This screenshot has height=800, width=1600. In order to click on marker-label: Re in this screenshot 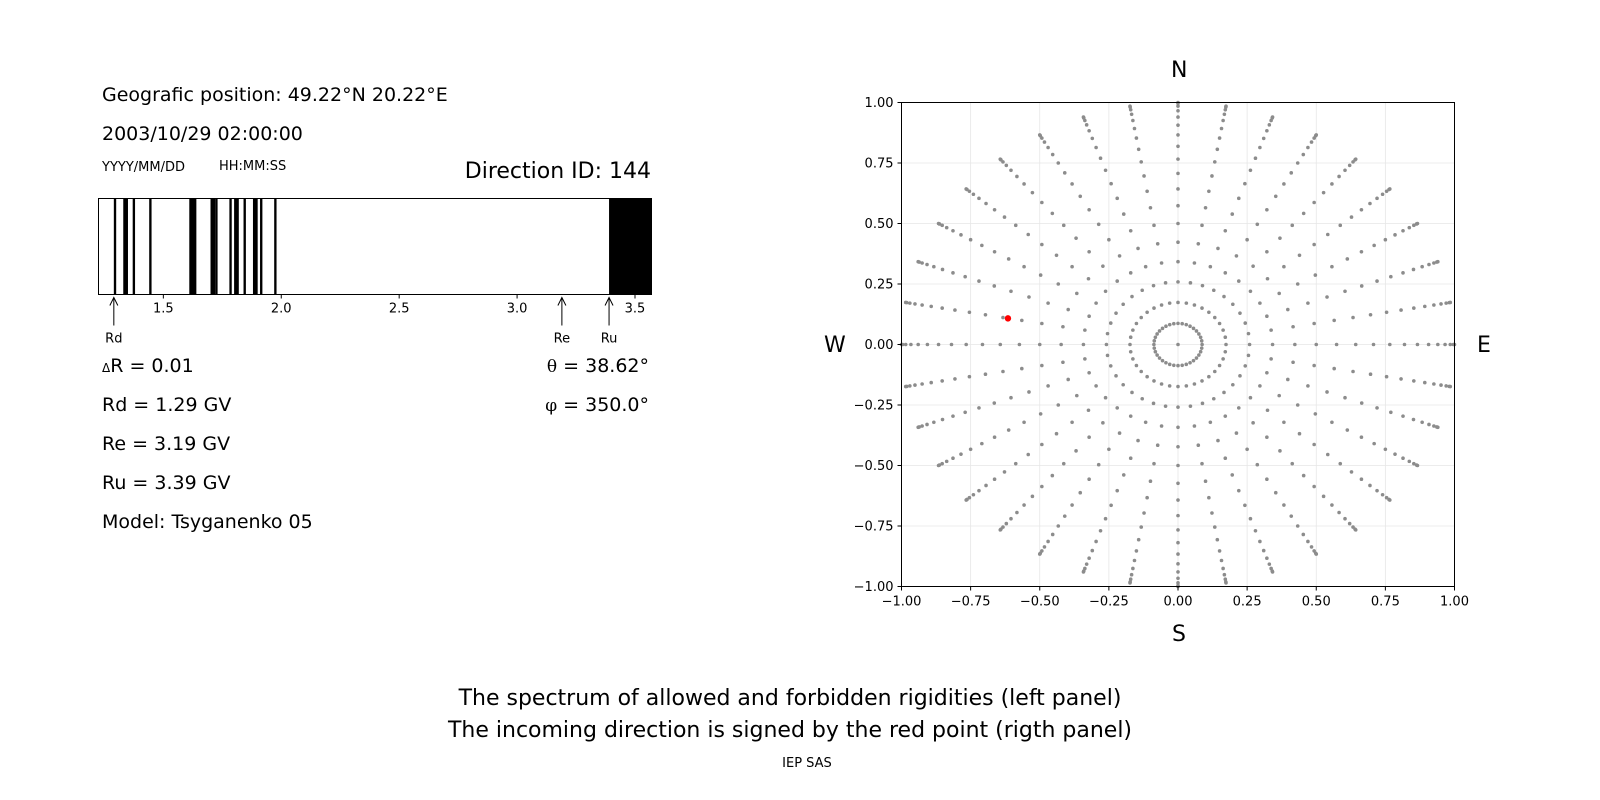, I will do `click(562, 339)`.